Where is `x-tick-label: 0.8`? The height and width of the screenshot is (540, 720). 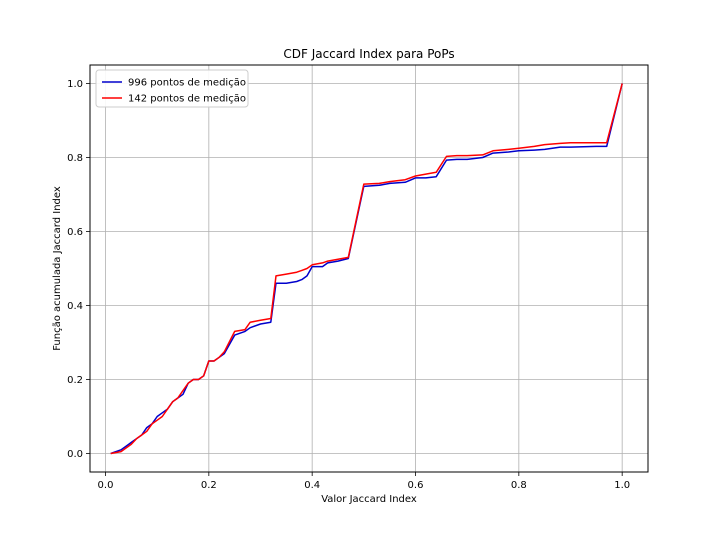
x-tick-label: 0.8 is located at coordinates (519, 485).